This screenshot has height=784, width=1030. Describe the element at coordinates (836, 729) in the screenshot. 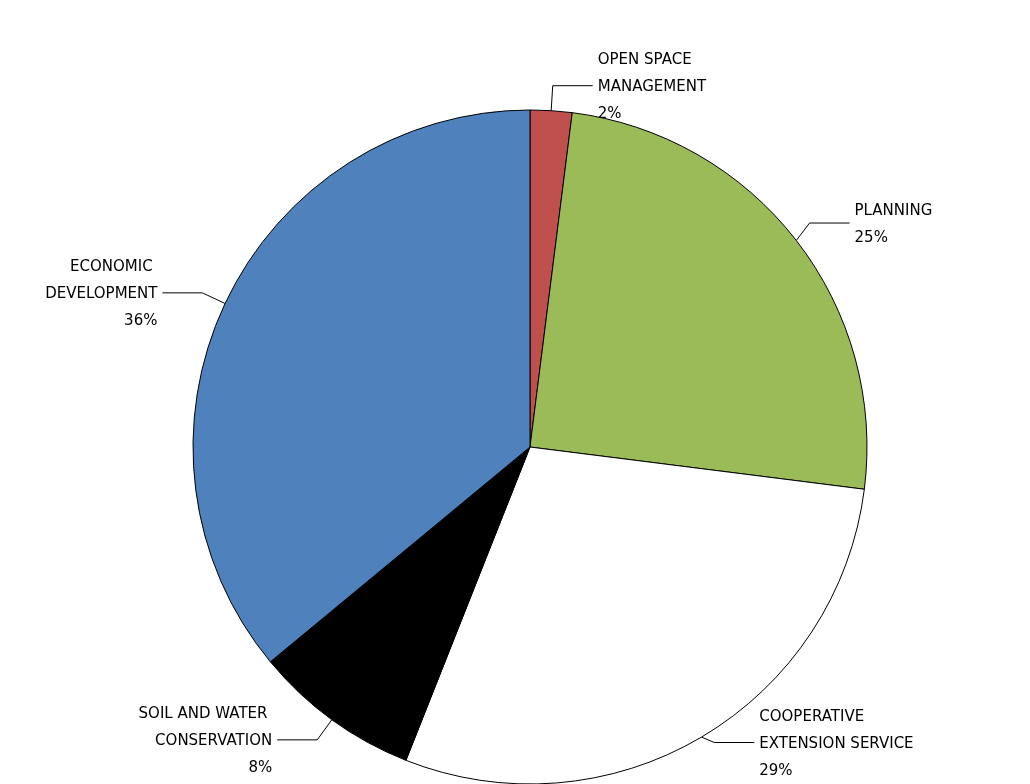

I see `slice-label: COOPERATIVE EXTENSION SERVICE` at that location.